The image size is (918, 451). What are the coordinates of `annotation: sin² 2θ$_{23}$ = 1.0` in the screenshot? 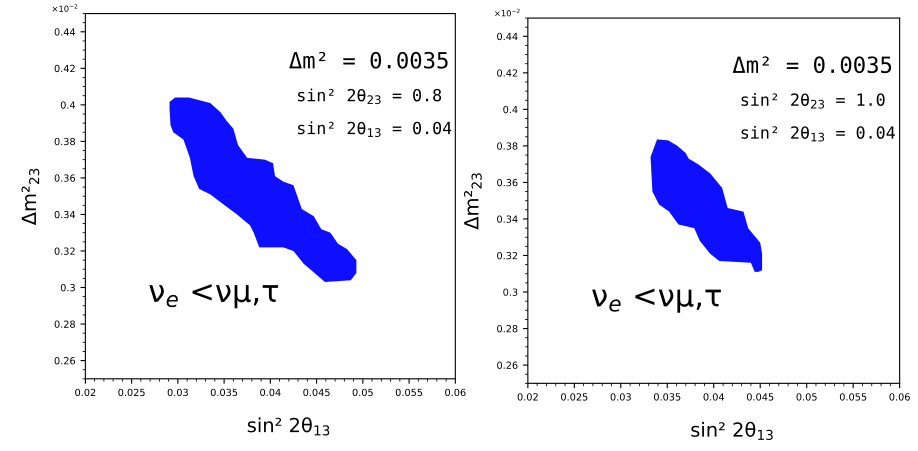 It's located at (813, 101).